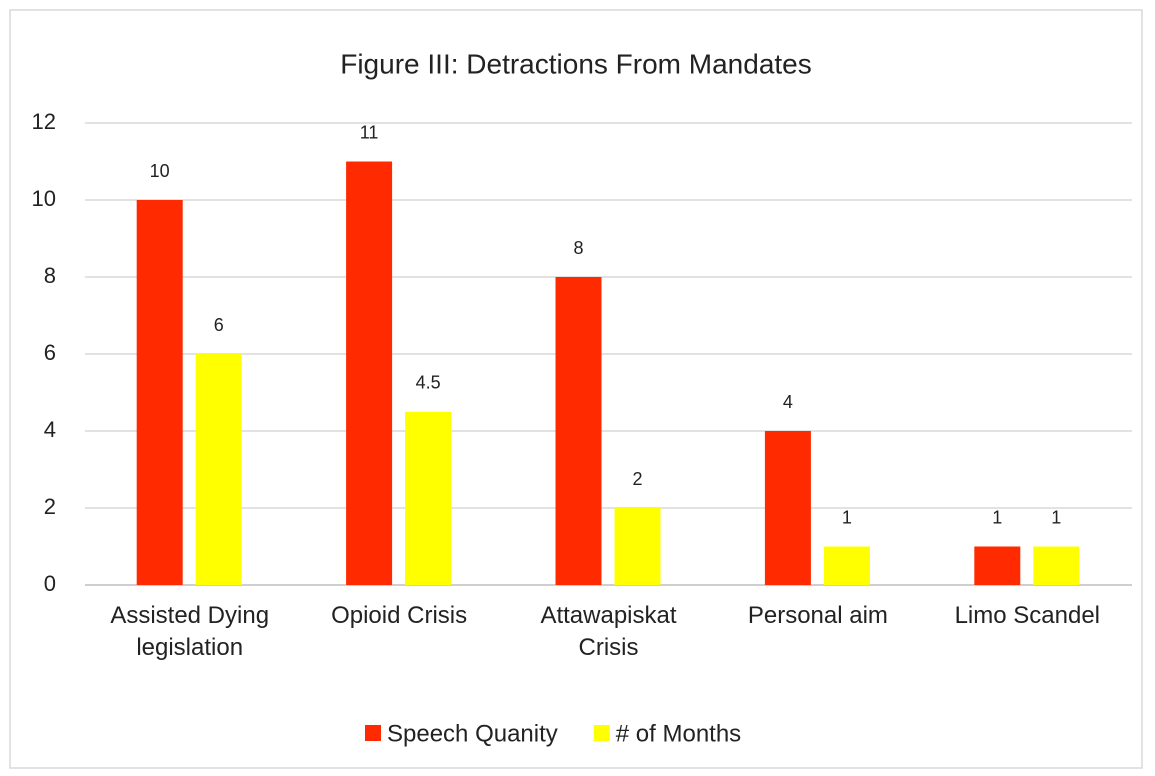 Image resolution: width=1155 pixels, height=776 pixels. What do you see at coordinates (50, 583) in the screenshot?
I see `y-tick-label: 0` at bounding box center [50, 583].